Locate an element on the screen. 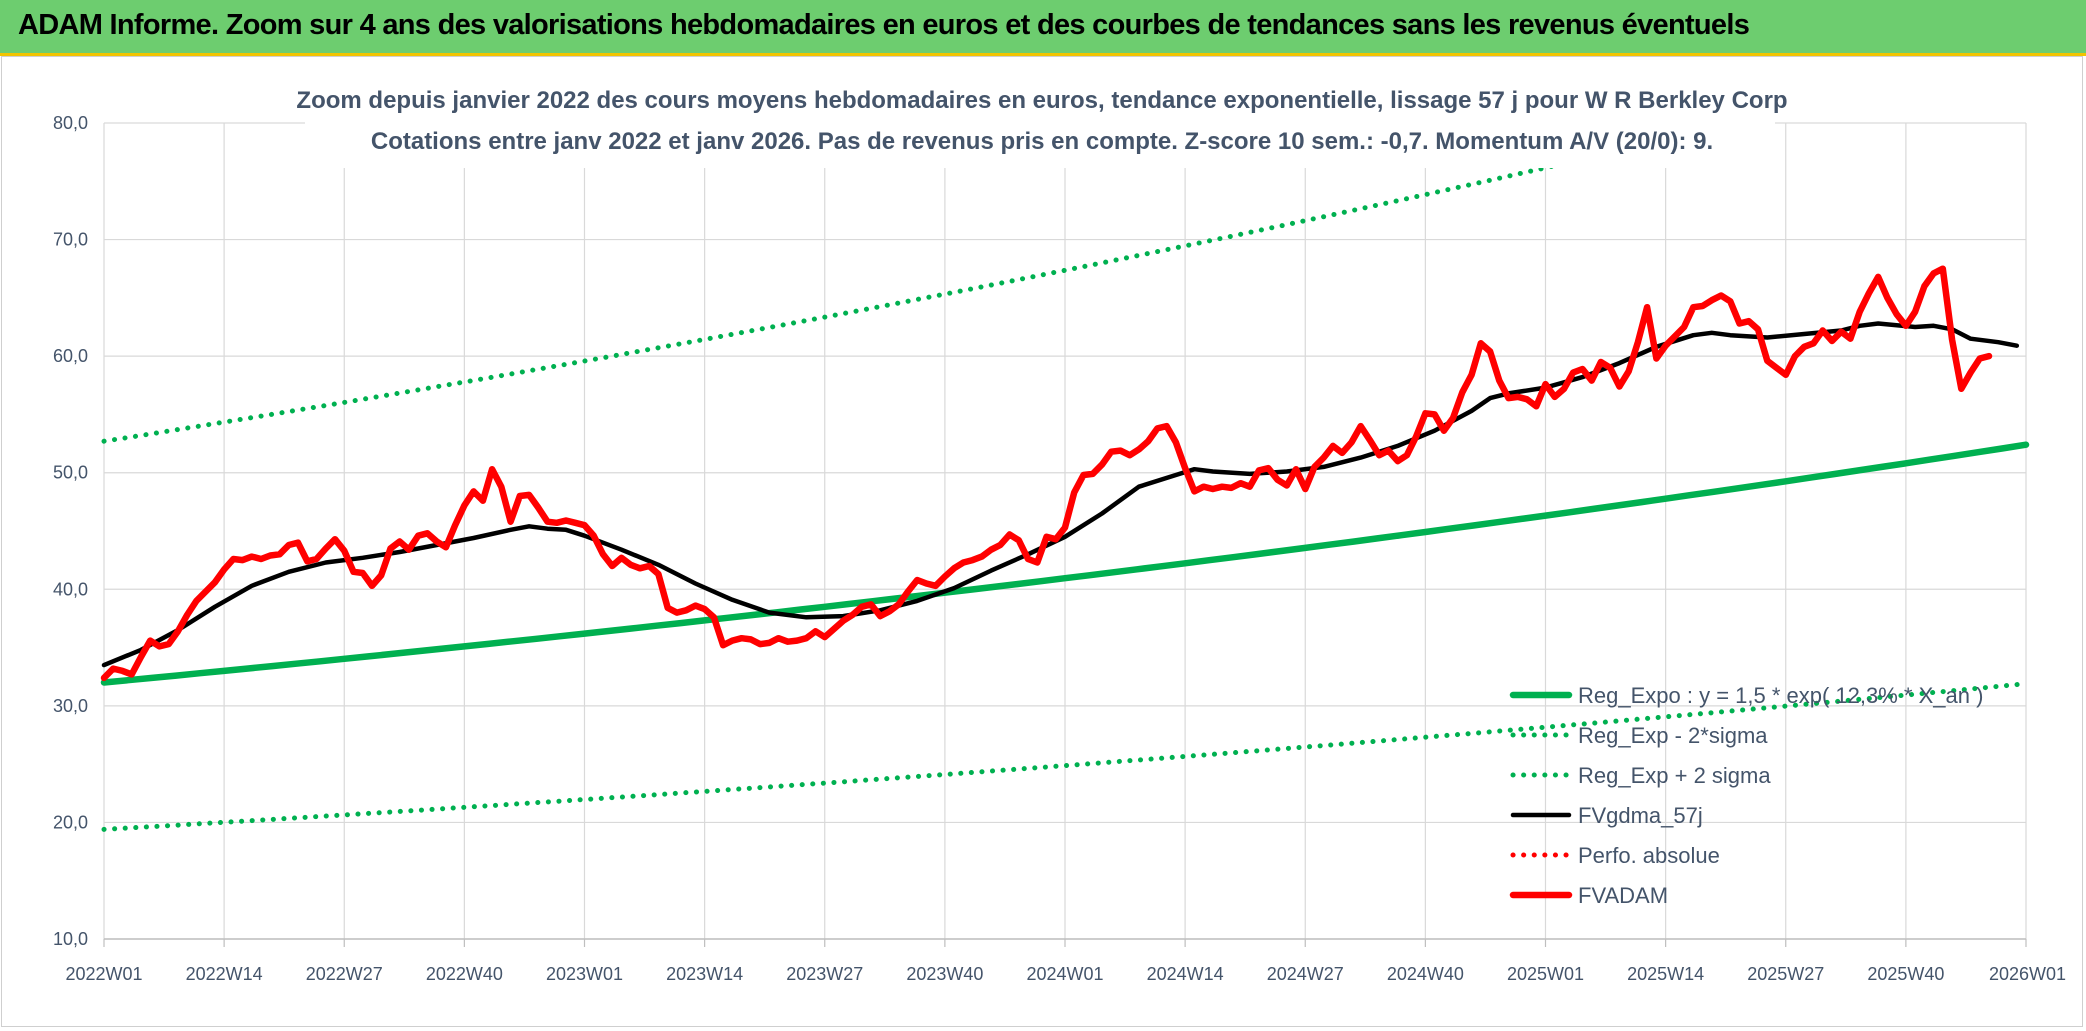  y-tick-label: 80,0 is located at coordinates (70, 123).